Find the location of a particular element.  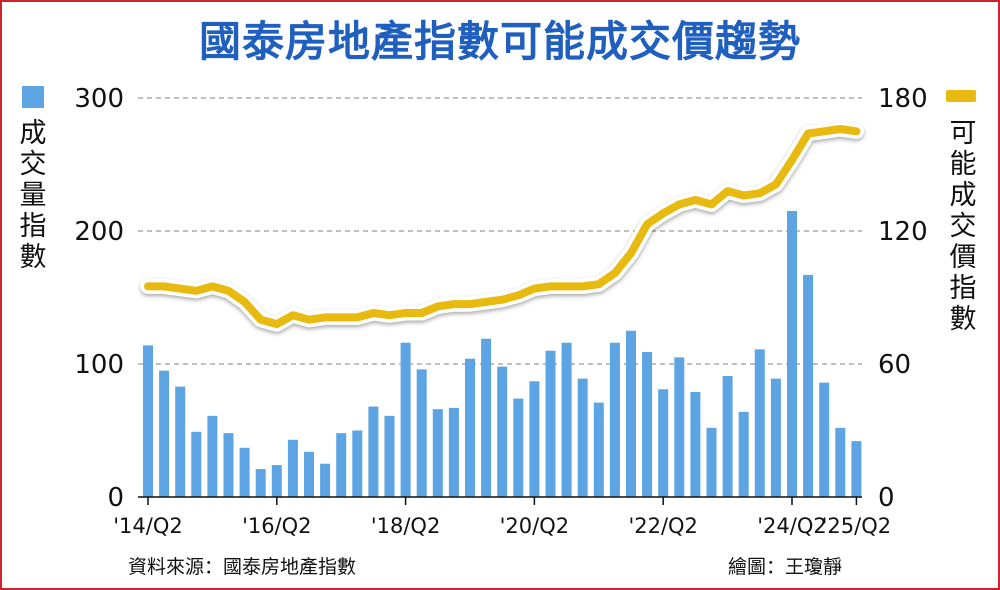

chart-title: 國泰房地產指數可能成交價趨勢 is located at coordinates (499, 41).